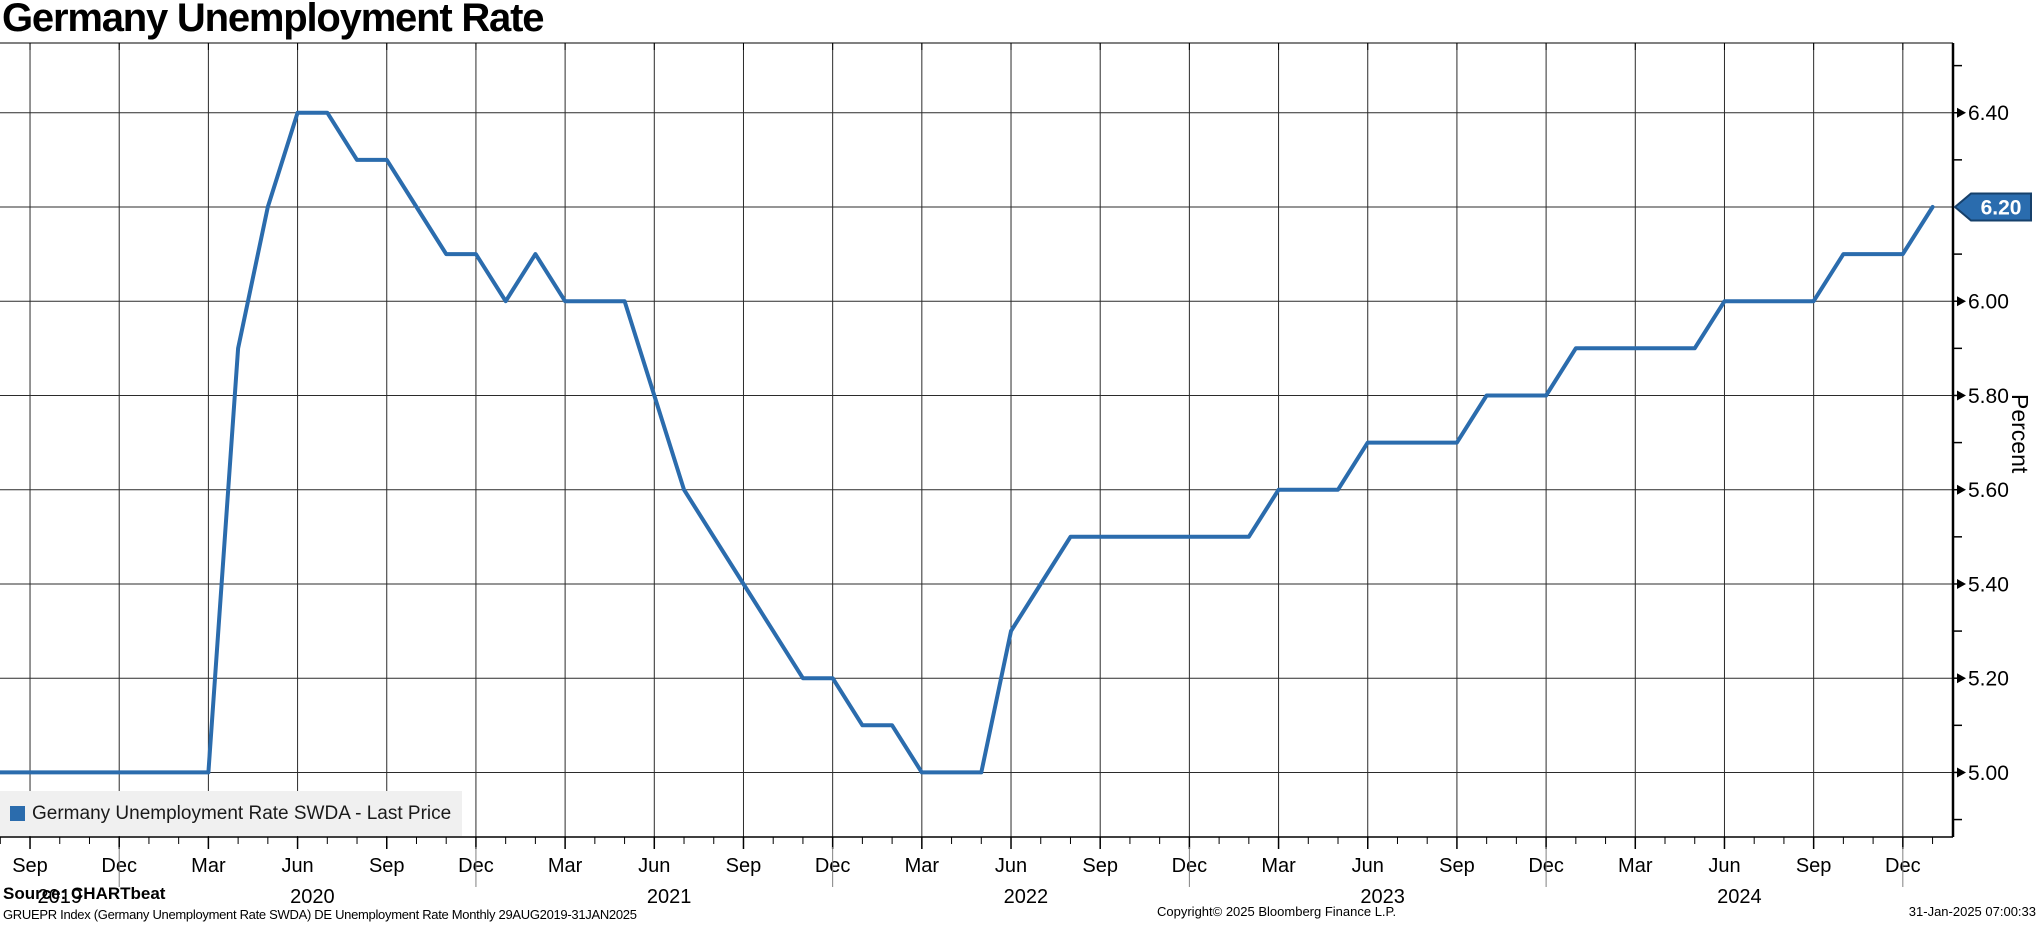  I want to click on svg-text: 2022, so click(1026, 897).